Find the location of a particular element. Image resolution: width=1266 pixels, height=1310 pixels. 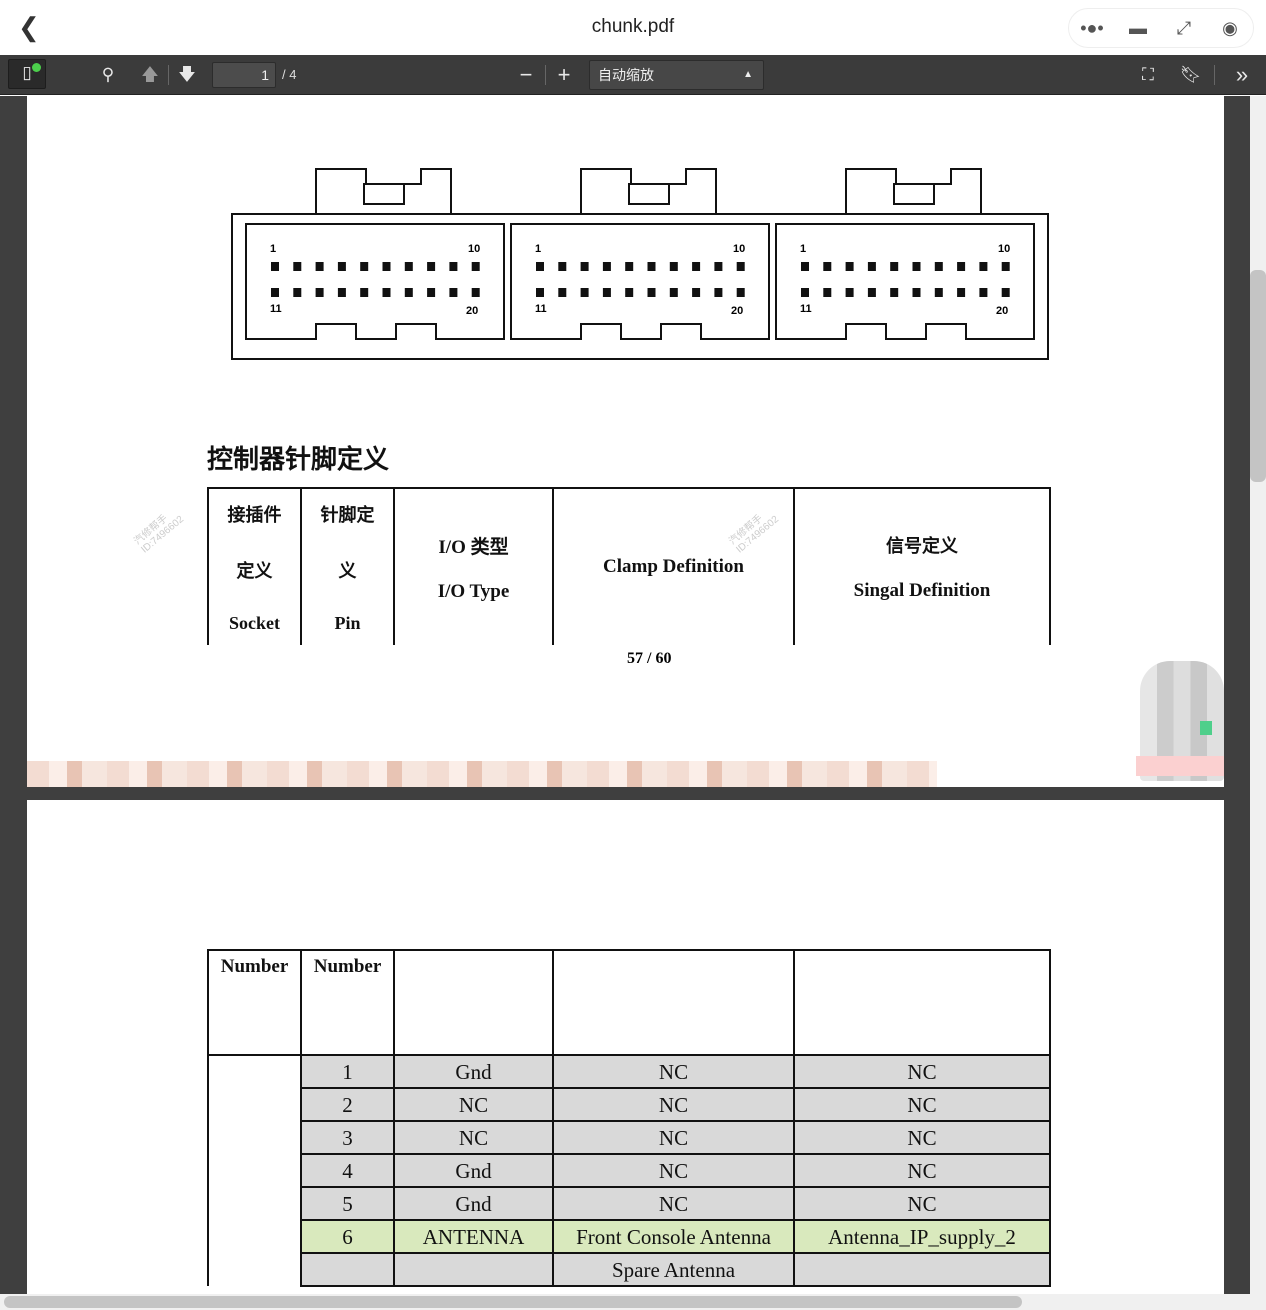

chevron-left-icon: ❮ is located at coordinates (29, 27).